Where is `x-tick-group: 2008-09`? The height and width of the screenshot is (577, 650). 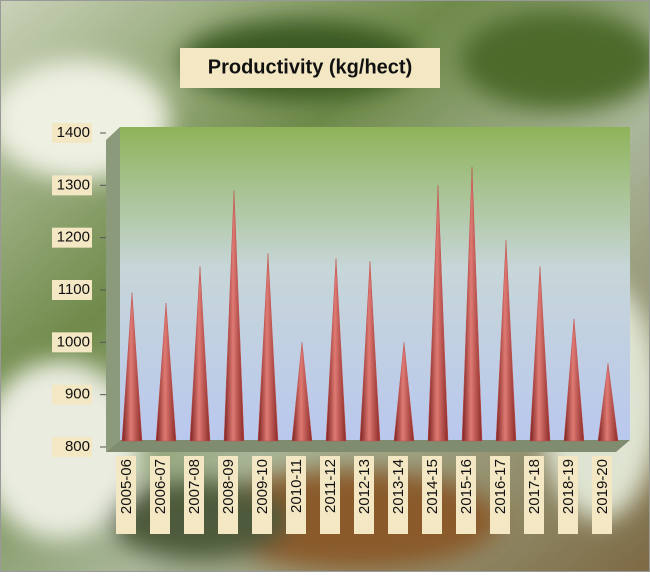
x-tick-group: 2008-09 is located at coordinates (228, 495).